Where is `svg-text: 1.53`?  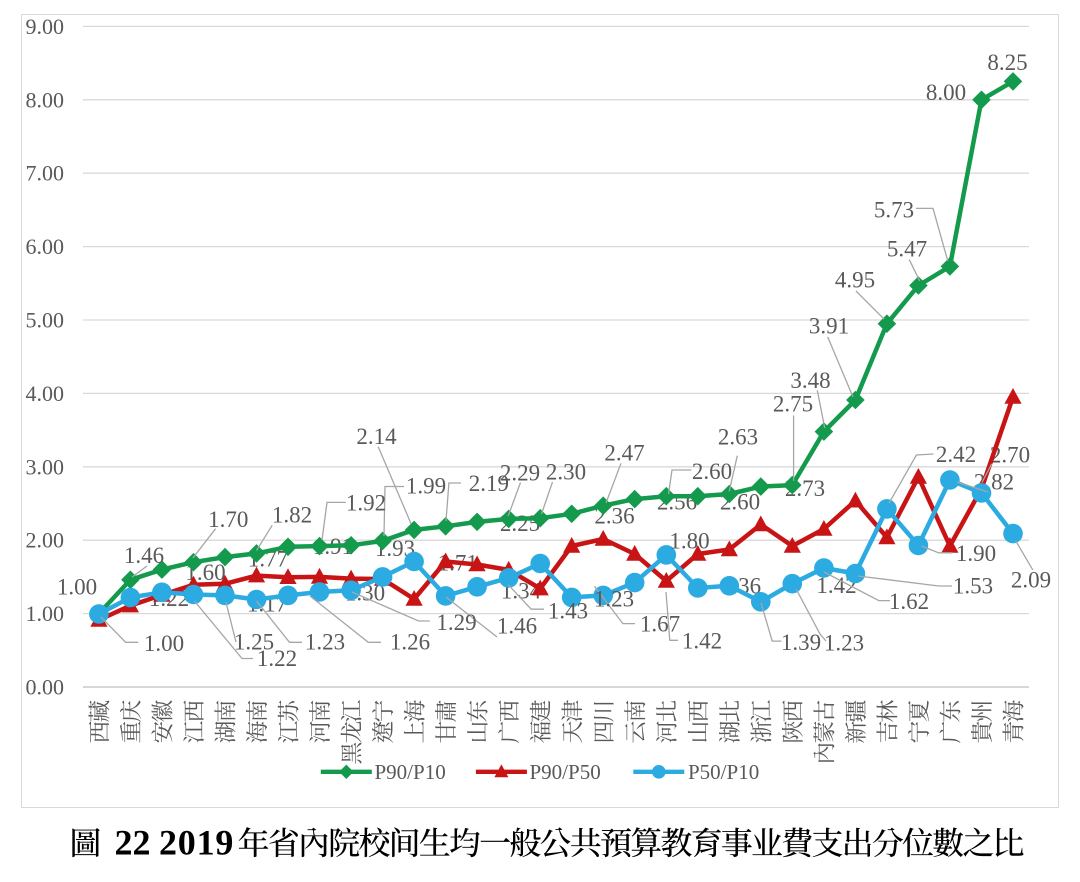
svg-text: 1.53 is located at coordinates (973, 586).